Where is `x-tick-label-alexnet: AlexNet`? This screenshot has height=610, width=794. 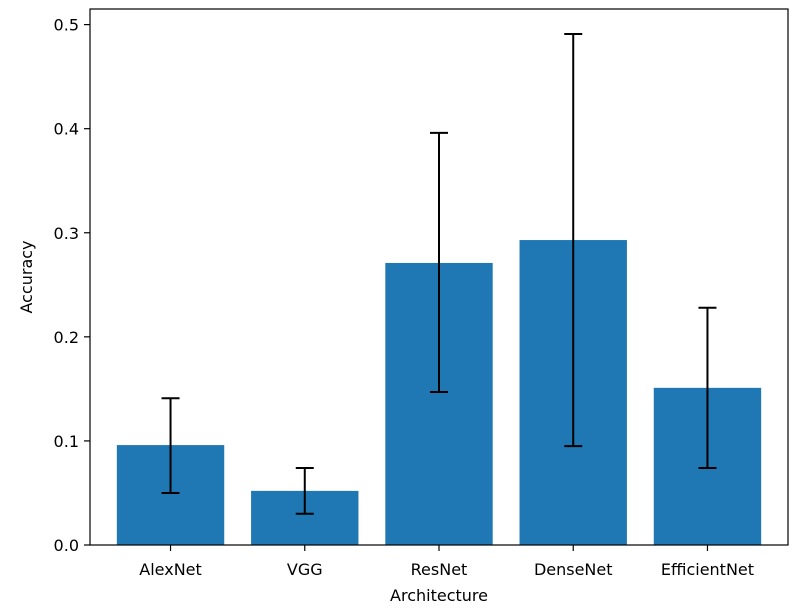
x-tick-label-alexnet: AlexNet is located at coordinates (170, 569).